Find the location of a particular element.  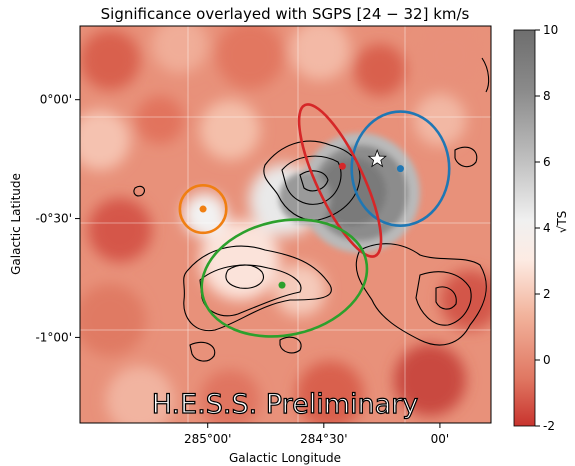

colorbar-label: √TS is located at coordinates (562, 222).